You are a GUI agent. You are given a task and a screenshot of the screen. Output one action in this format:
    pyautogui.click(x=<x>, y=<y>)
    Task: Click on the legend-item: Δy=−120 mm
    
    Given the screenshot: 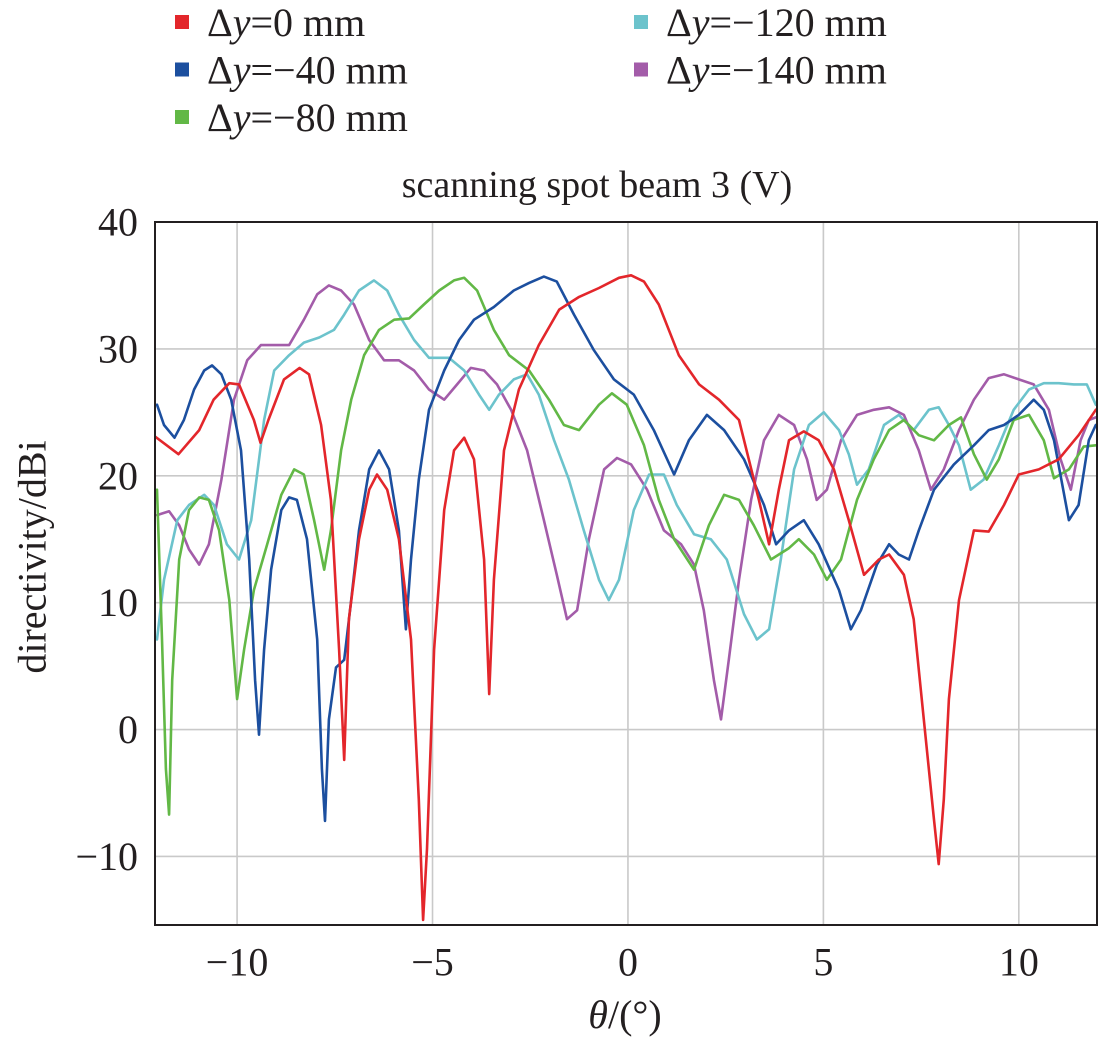 What is the action you would take?
    pyautogui.click(x=760, y=22)
    